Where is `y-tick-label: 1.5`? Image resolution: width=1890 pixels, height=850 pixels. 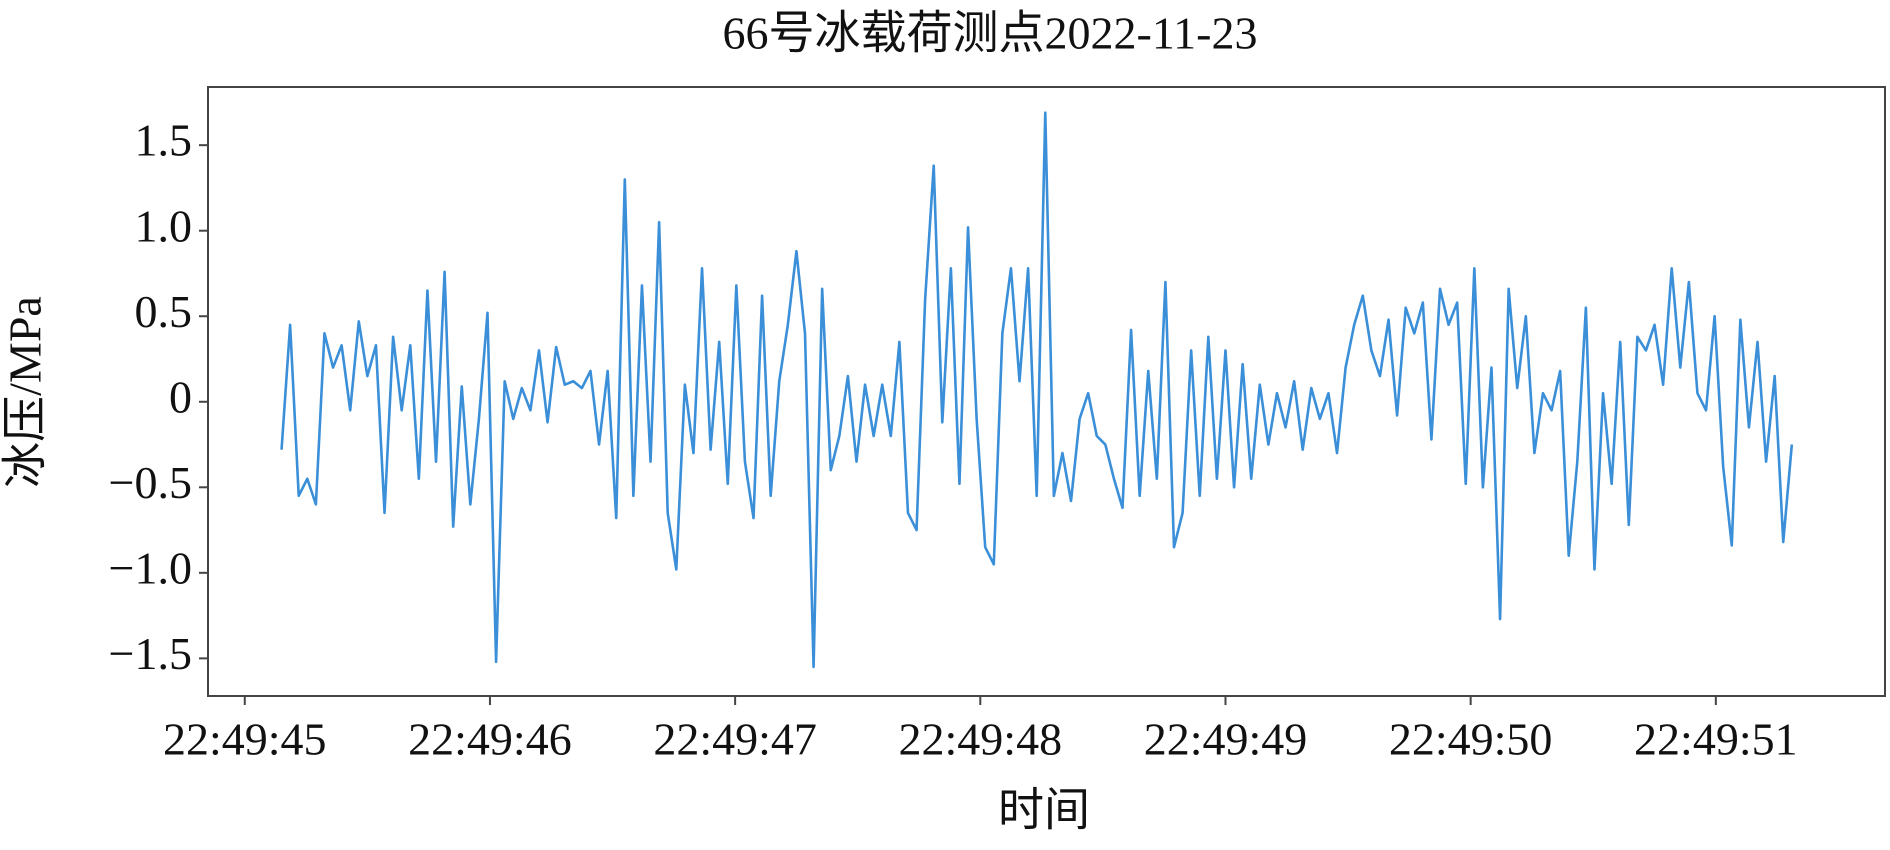 y-tick-label: 1.5 is located at coordinates (164, 140).